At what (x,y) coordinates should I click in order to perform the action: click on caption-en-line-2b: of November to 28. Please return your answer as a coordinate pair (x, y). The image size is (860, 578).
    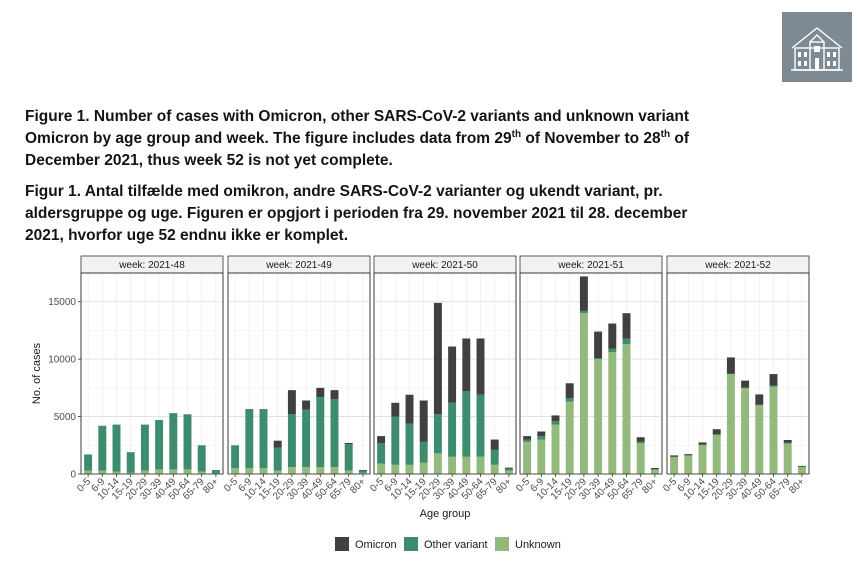
    Looking at the image, I should click on (591, 138).